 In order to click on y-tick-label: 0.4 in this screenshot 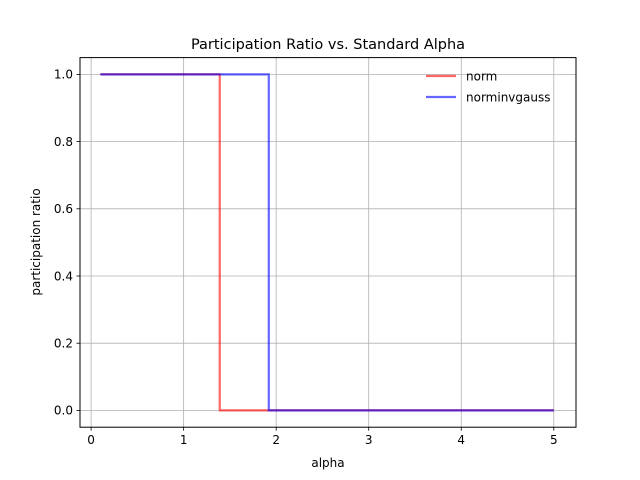, I will do `click(63, 276)`.